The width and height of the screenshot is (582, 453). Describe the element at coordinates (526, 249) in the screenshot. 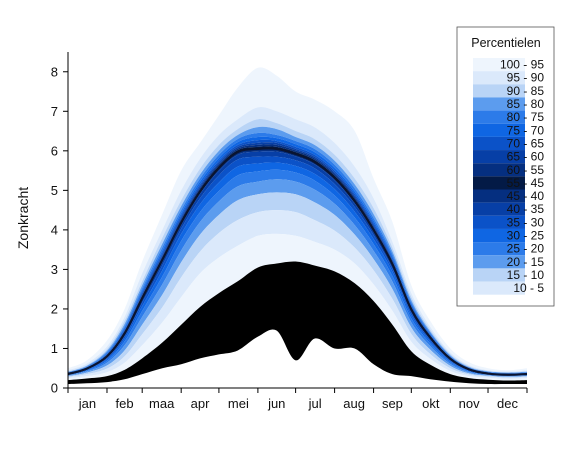

I see `legend-entry-label: 25 - 20` at that location.